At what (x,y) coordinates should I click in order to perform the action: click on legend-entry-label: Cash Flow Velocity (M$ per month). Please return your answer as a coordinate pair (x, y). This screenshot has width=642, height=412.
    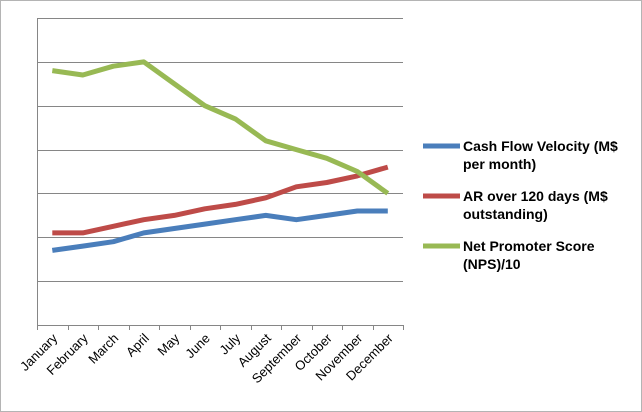
    Looking at the image, I should click on (540, 155).